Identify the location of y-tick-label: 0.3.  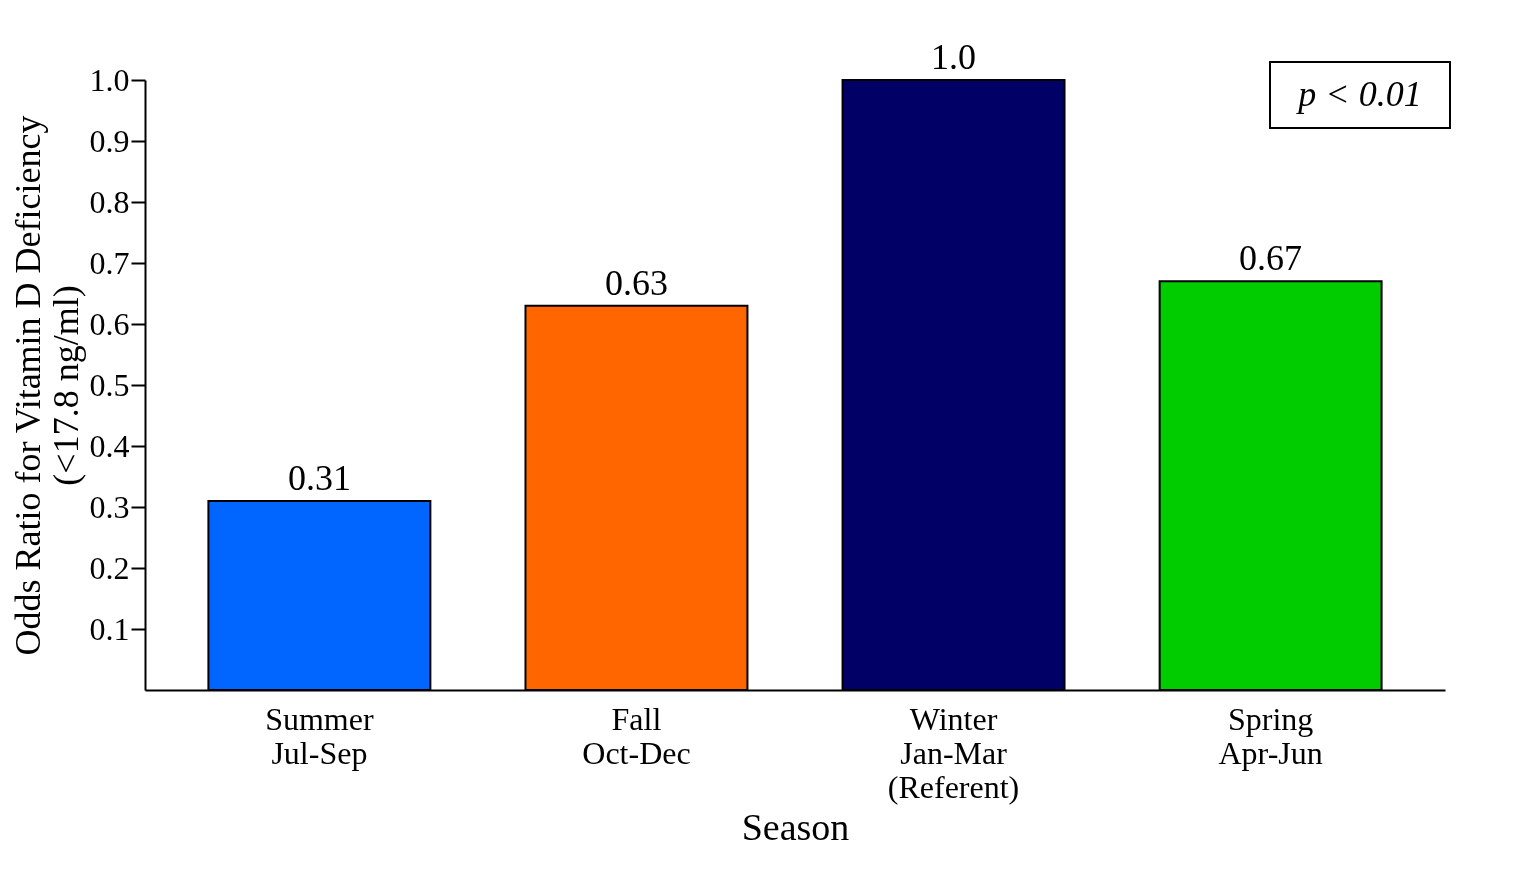
(109, 506).